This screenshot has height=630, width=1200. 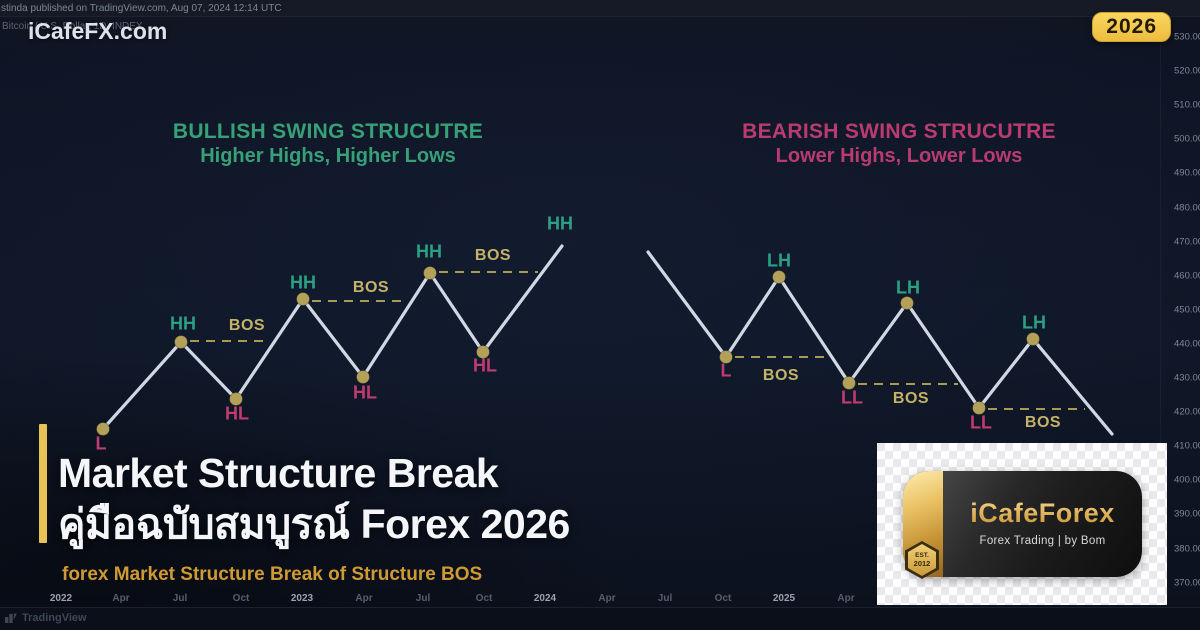 What do you see at coordinates (1042, 541) in the screenshot?
I see `brand-tagline: Forex Trading | by Bom` at bounding box center [1042, 541].